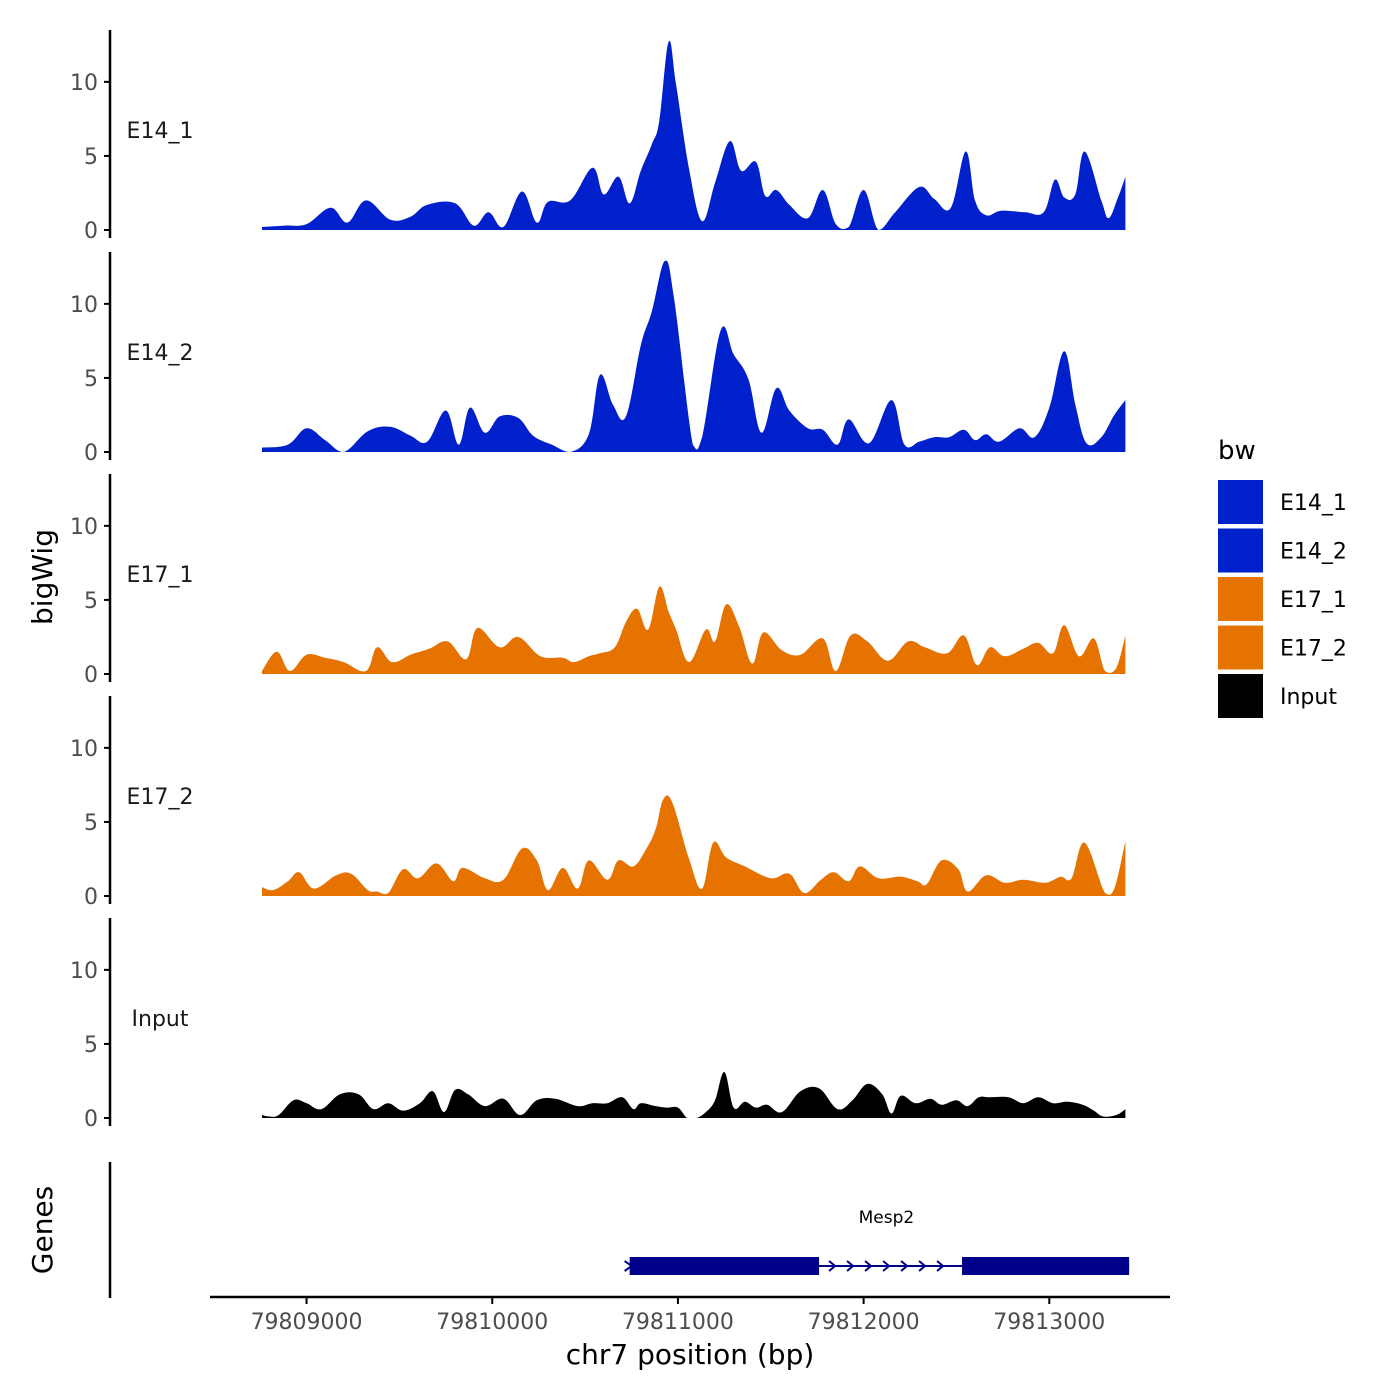 This screenshot has height=1400, width=1400. I want to click on signal-area-input, so click(694, 1095).